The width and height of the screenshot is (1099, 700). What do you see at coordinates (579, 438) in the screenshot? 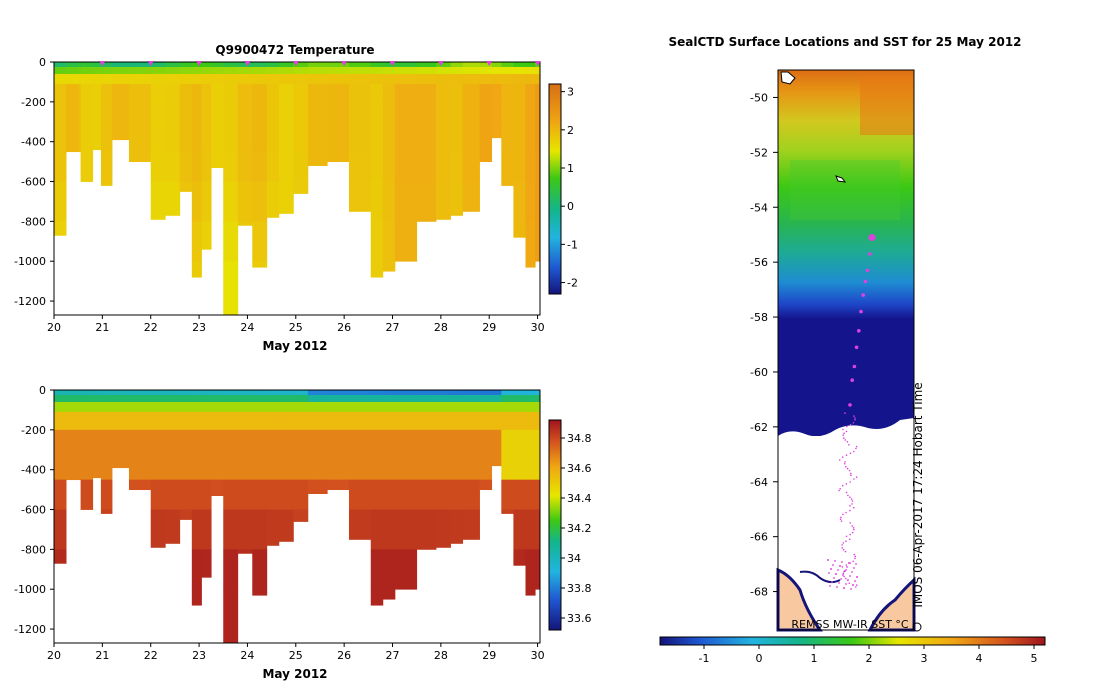
I see `colorbar-tick-label: 34.8` at bounding box center [579, 438].